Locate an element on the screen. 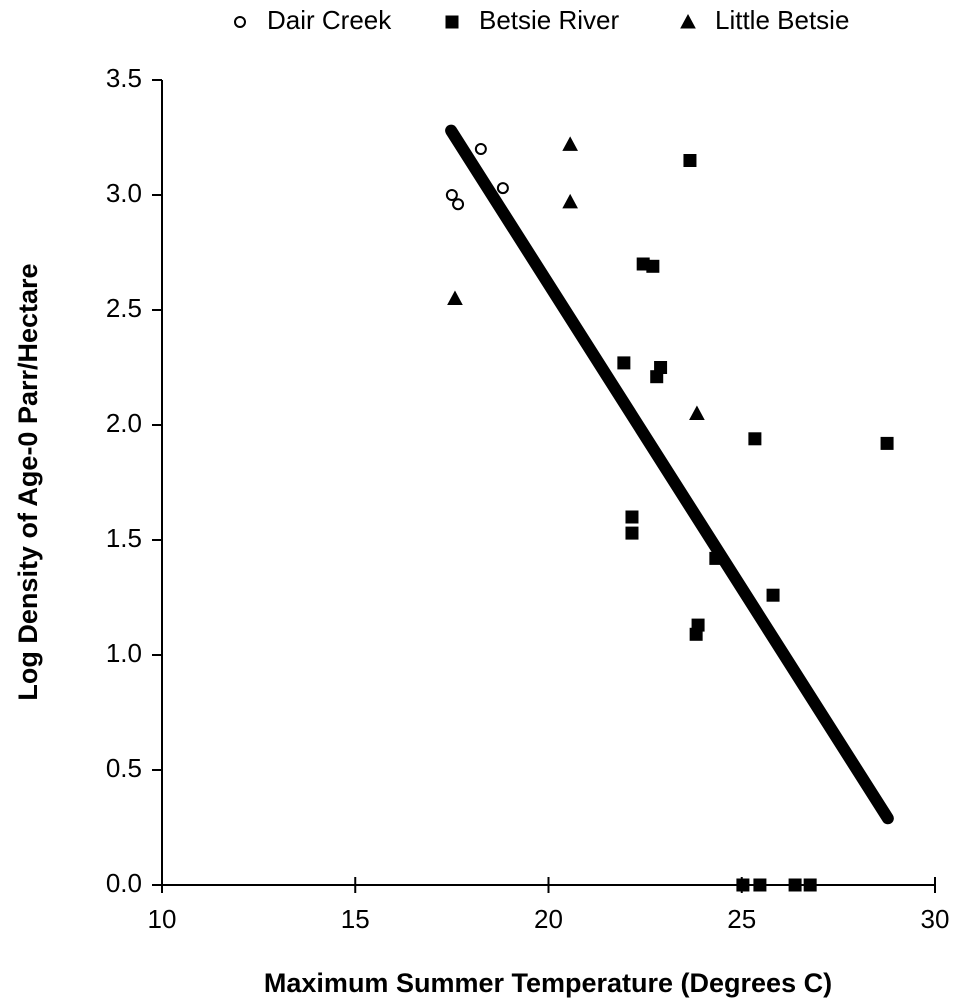 The height and width of the screenshot is (1005, 959). x-tick-label: 10 is located at coordinates (162, 919).